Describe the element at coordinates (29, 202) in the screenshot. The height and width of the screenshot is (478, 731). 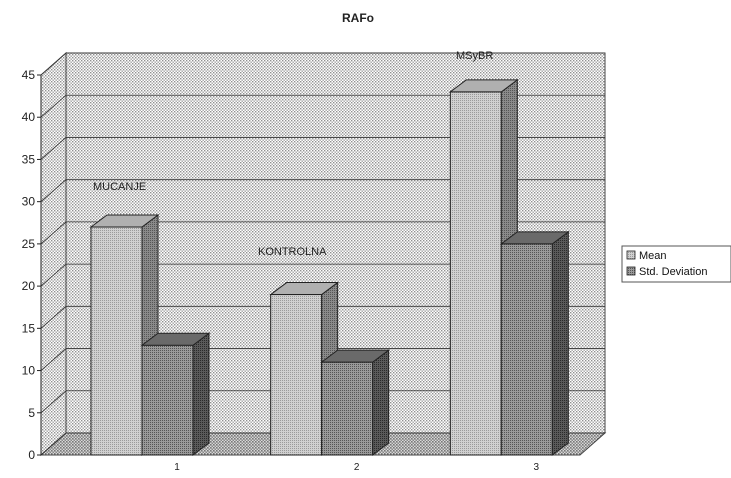
I see `y-tick-label: 30` at that location.